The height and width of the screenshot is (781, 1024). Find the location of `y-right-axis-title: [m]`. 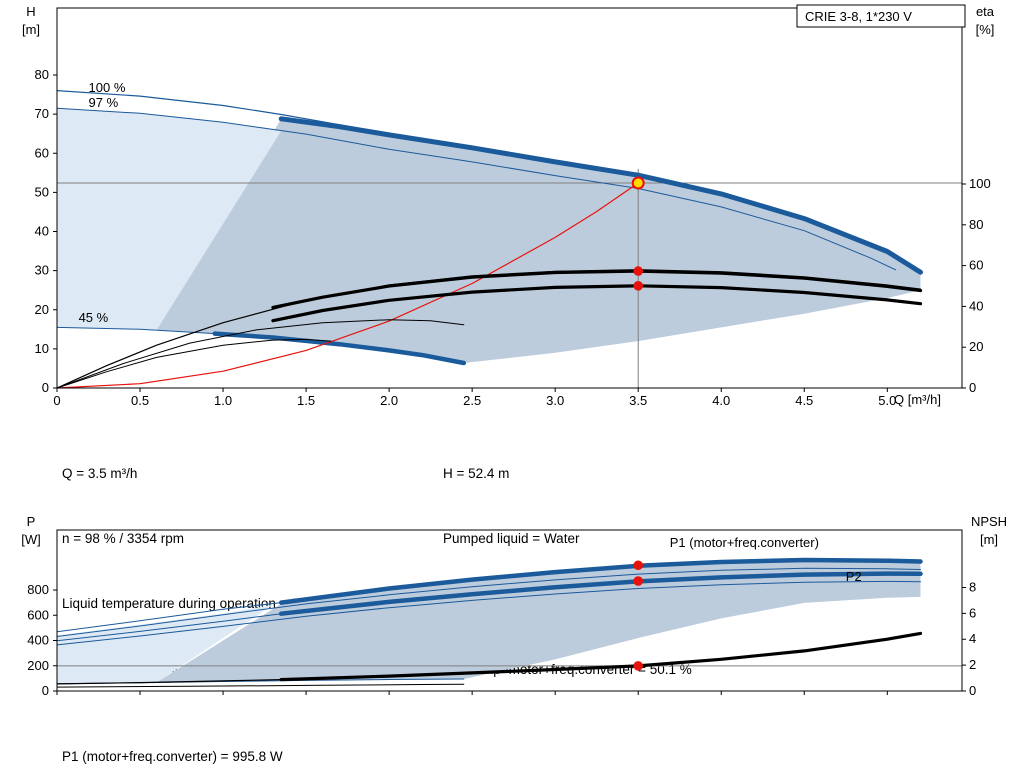

y-right-axis-title: [m] is located at coordinates (989, 539).